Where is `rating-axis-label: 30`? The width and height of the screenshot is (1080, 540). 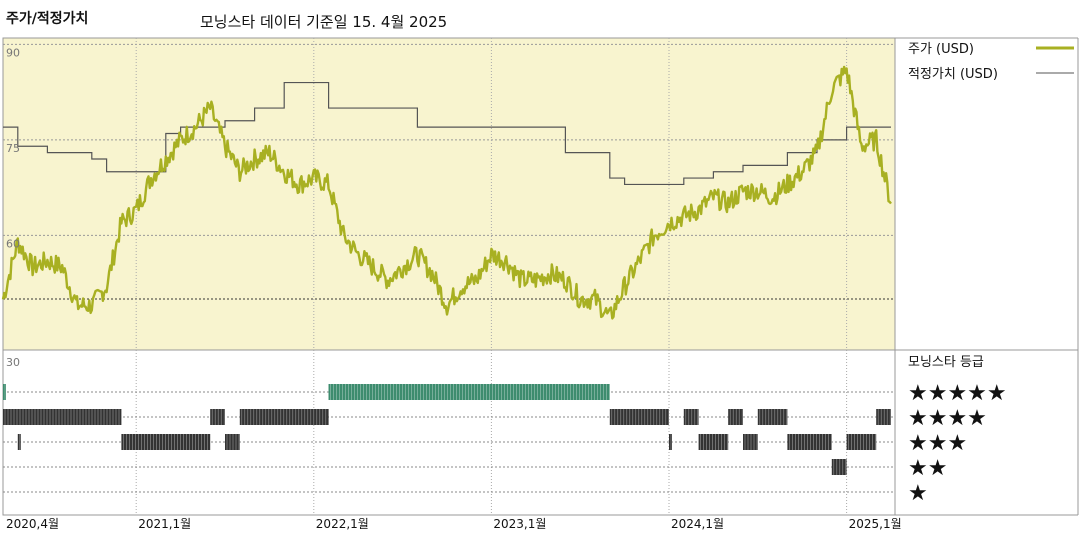 rating-axis-label: 30 is located at coordinates (13, 362).